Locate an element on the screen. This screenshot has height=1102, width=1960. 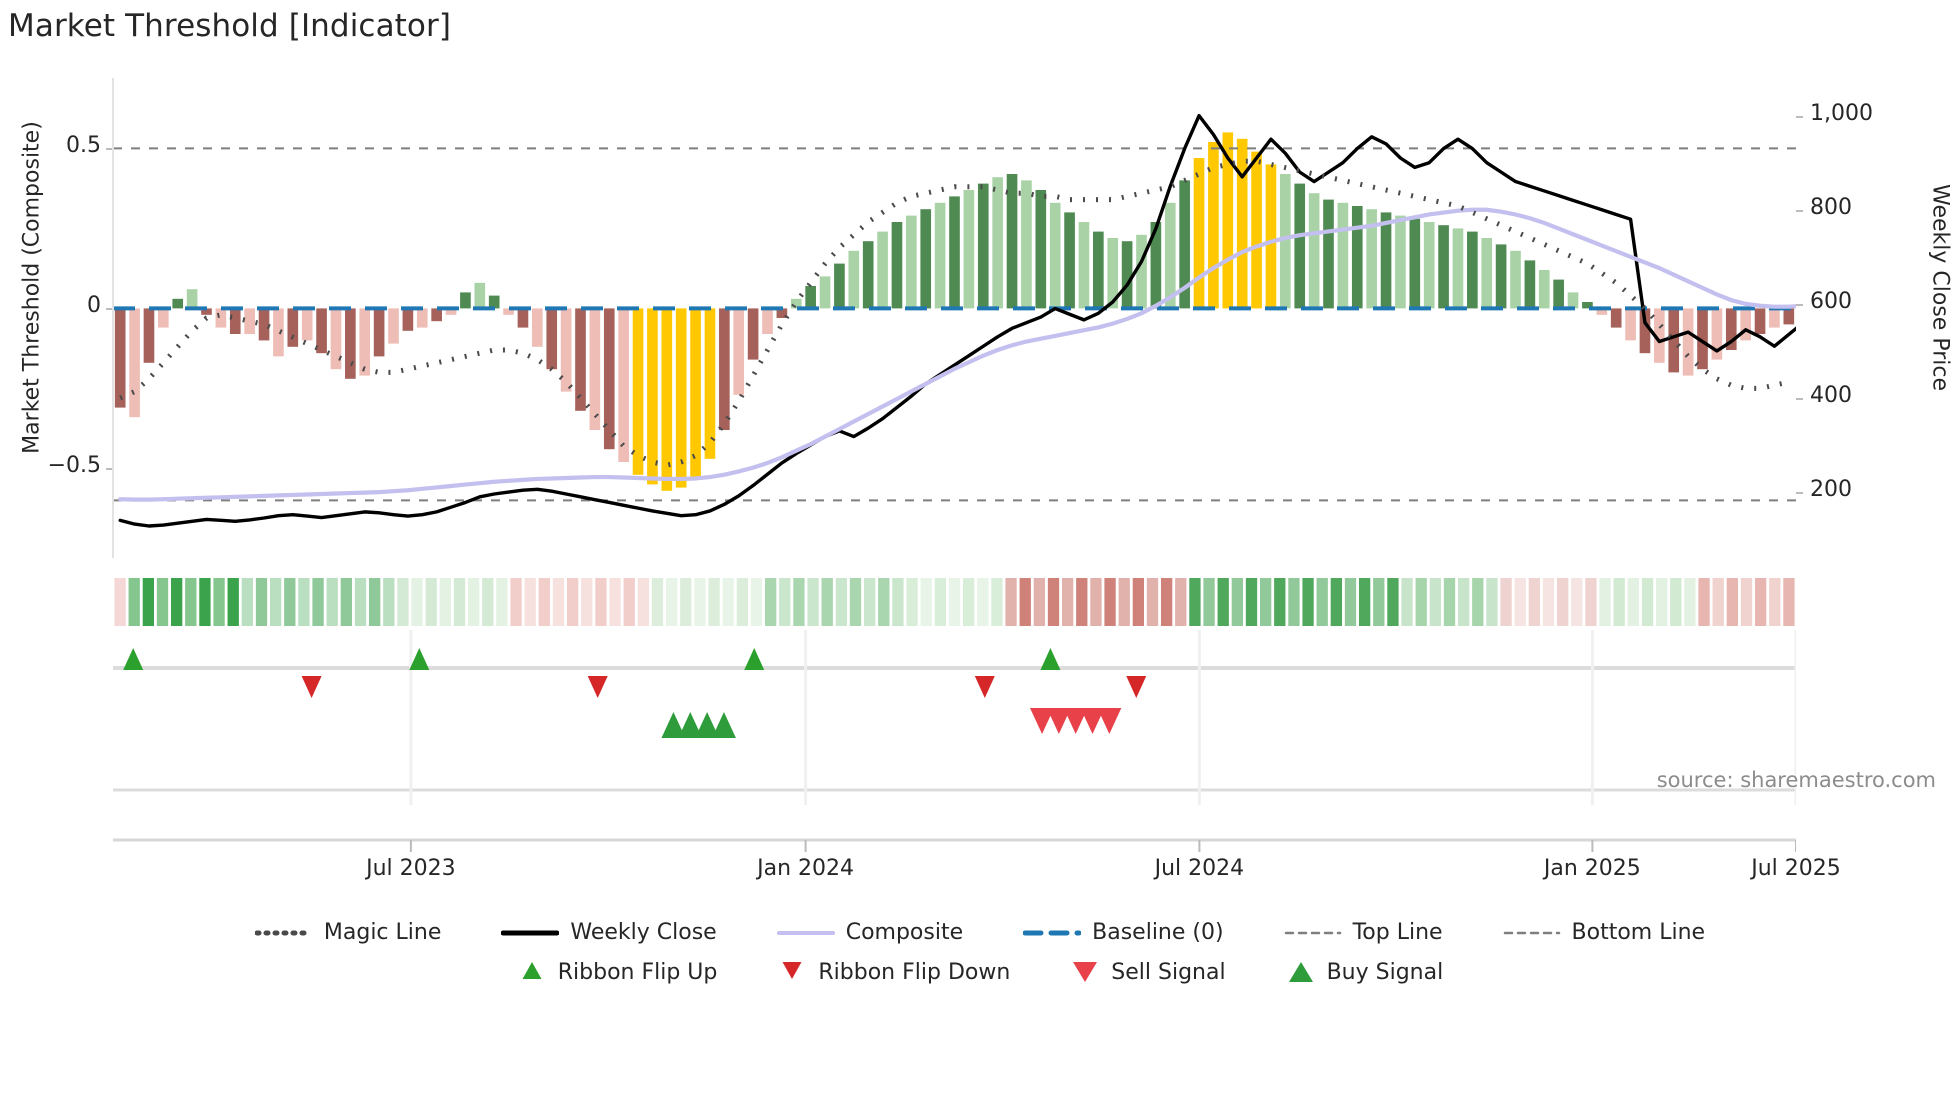
ribbon-flip-down-marker is located at coordinates (1136, 687).